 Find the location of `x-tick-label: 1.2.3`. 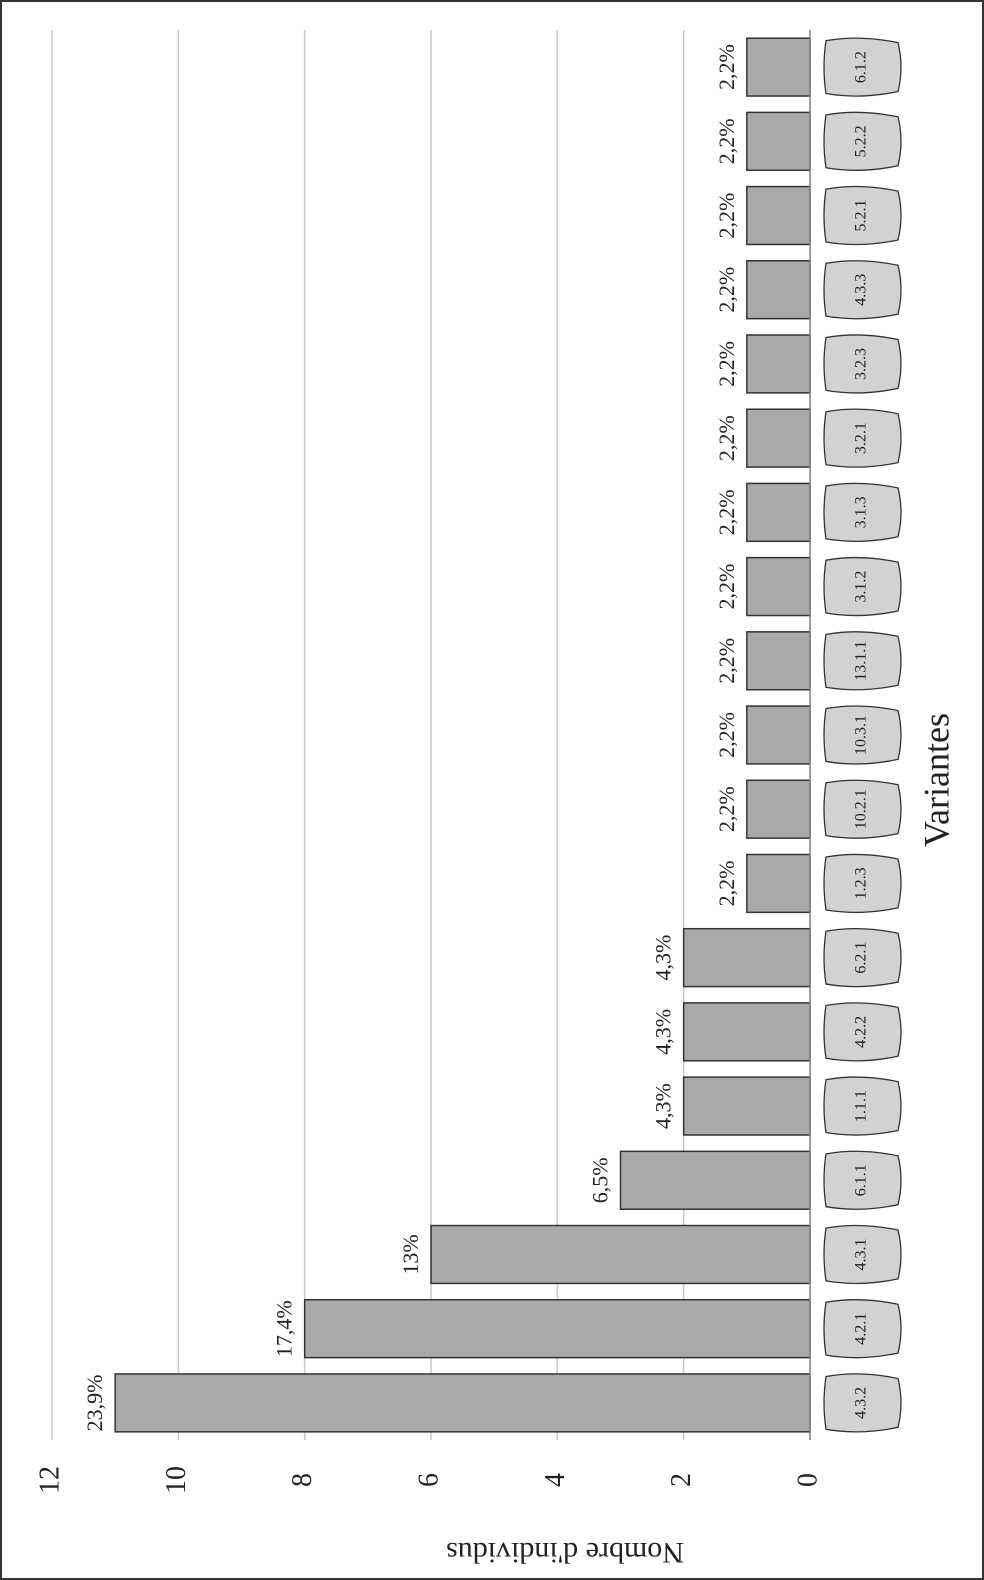

x-tick-label: 1.2.3 is located at coordinates (861, 883).